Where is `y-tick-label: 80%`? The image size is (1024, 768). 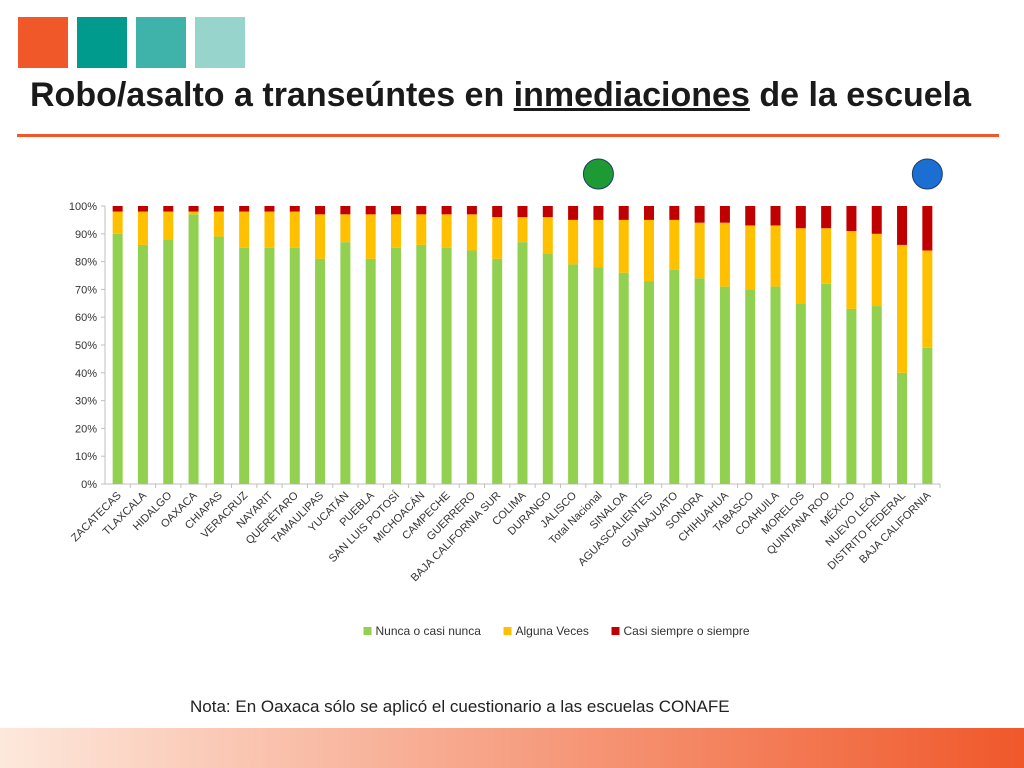 y-tick-label: 80% is located at coordinates (86, 263).